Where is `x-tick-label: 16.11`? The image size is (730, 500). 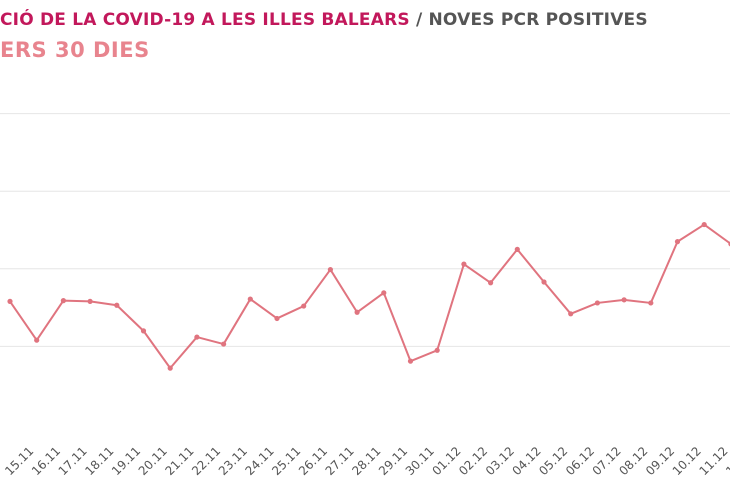
x-tick-label: 16.11 is located at coordinates (46, 461).